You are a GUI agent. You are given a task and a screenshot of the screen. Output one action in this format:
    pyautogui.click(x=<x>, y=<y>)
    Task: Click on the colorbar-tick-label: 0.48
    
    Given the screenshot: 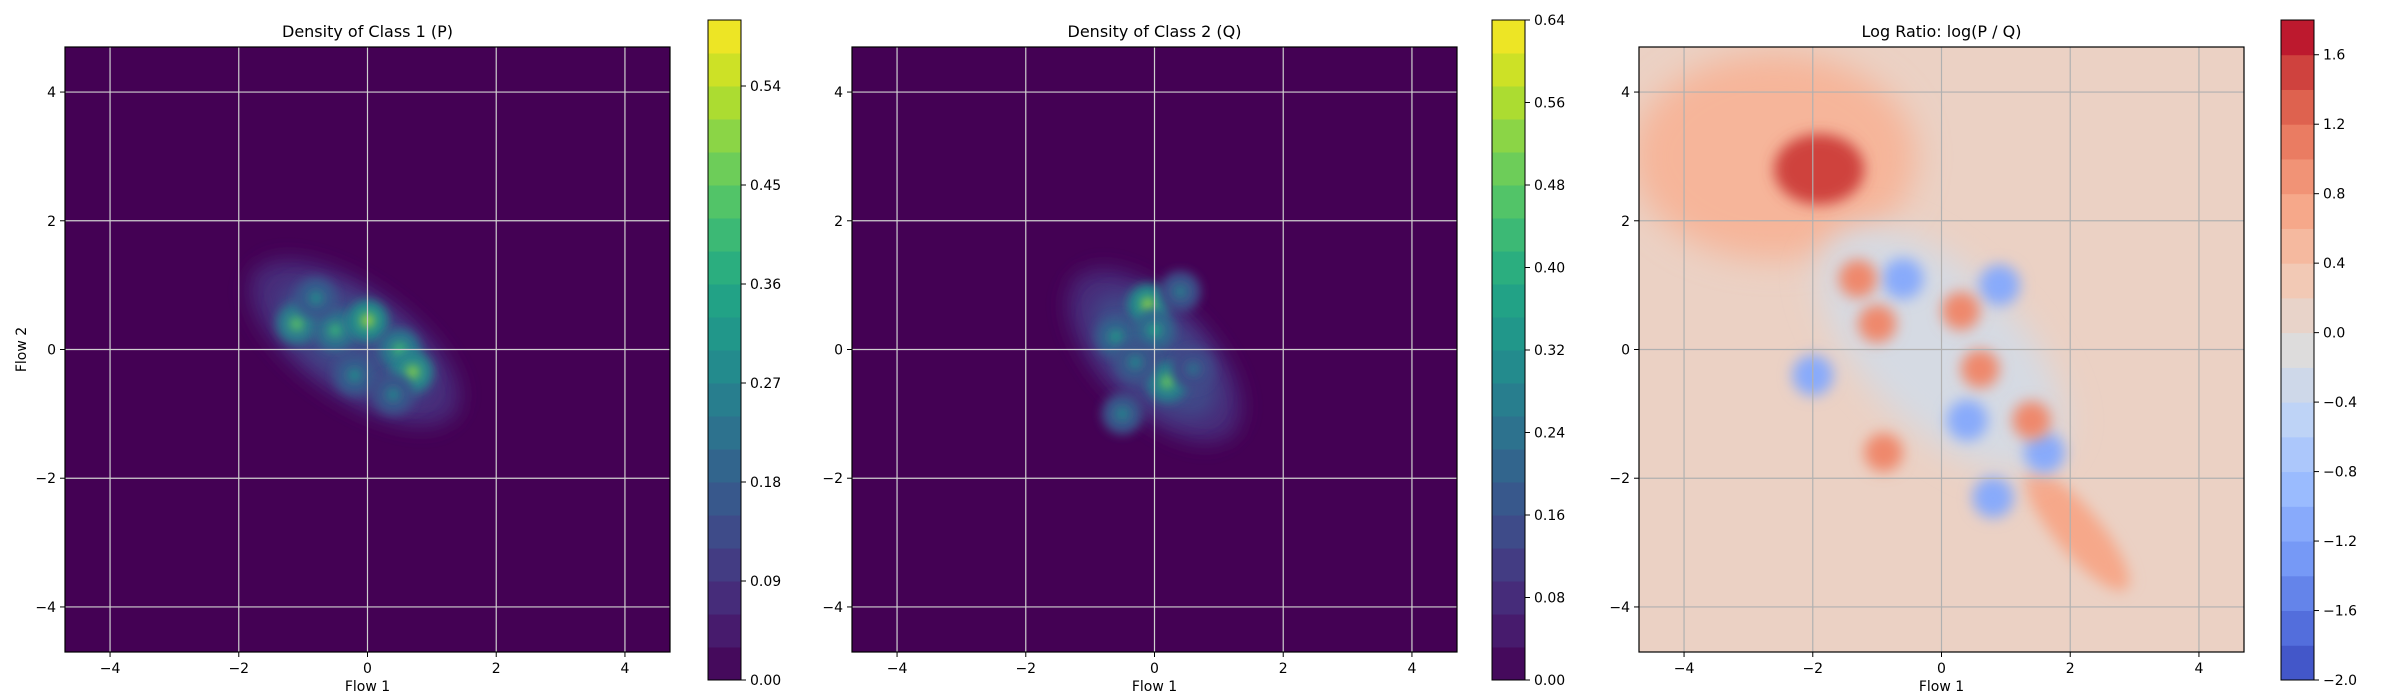 What is the action you would take?
    pyautogui.click(x=1549, y=186)
    